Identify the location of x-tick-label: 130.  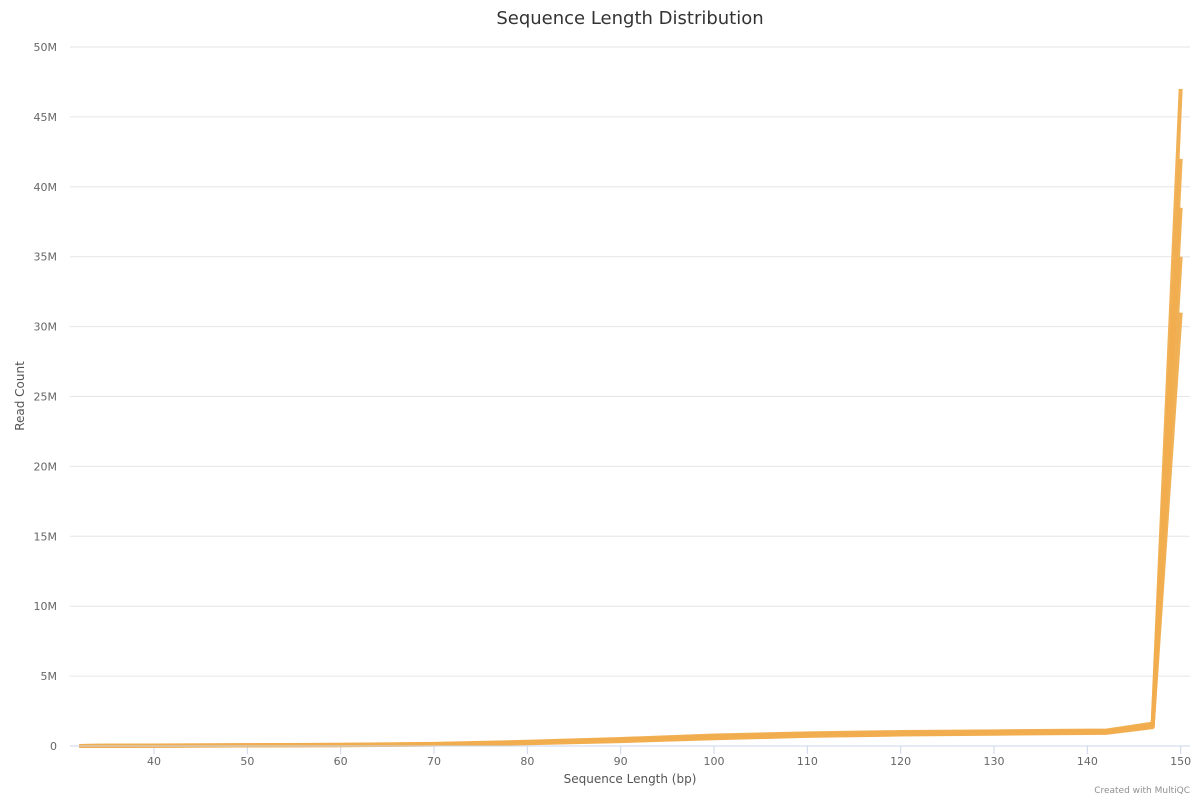
(994, 761).